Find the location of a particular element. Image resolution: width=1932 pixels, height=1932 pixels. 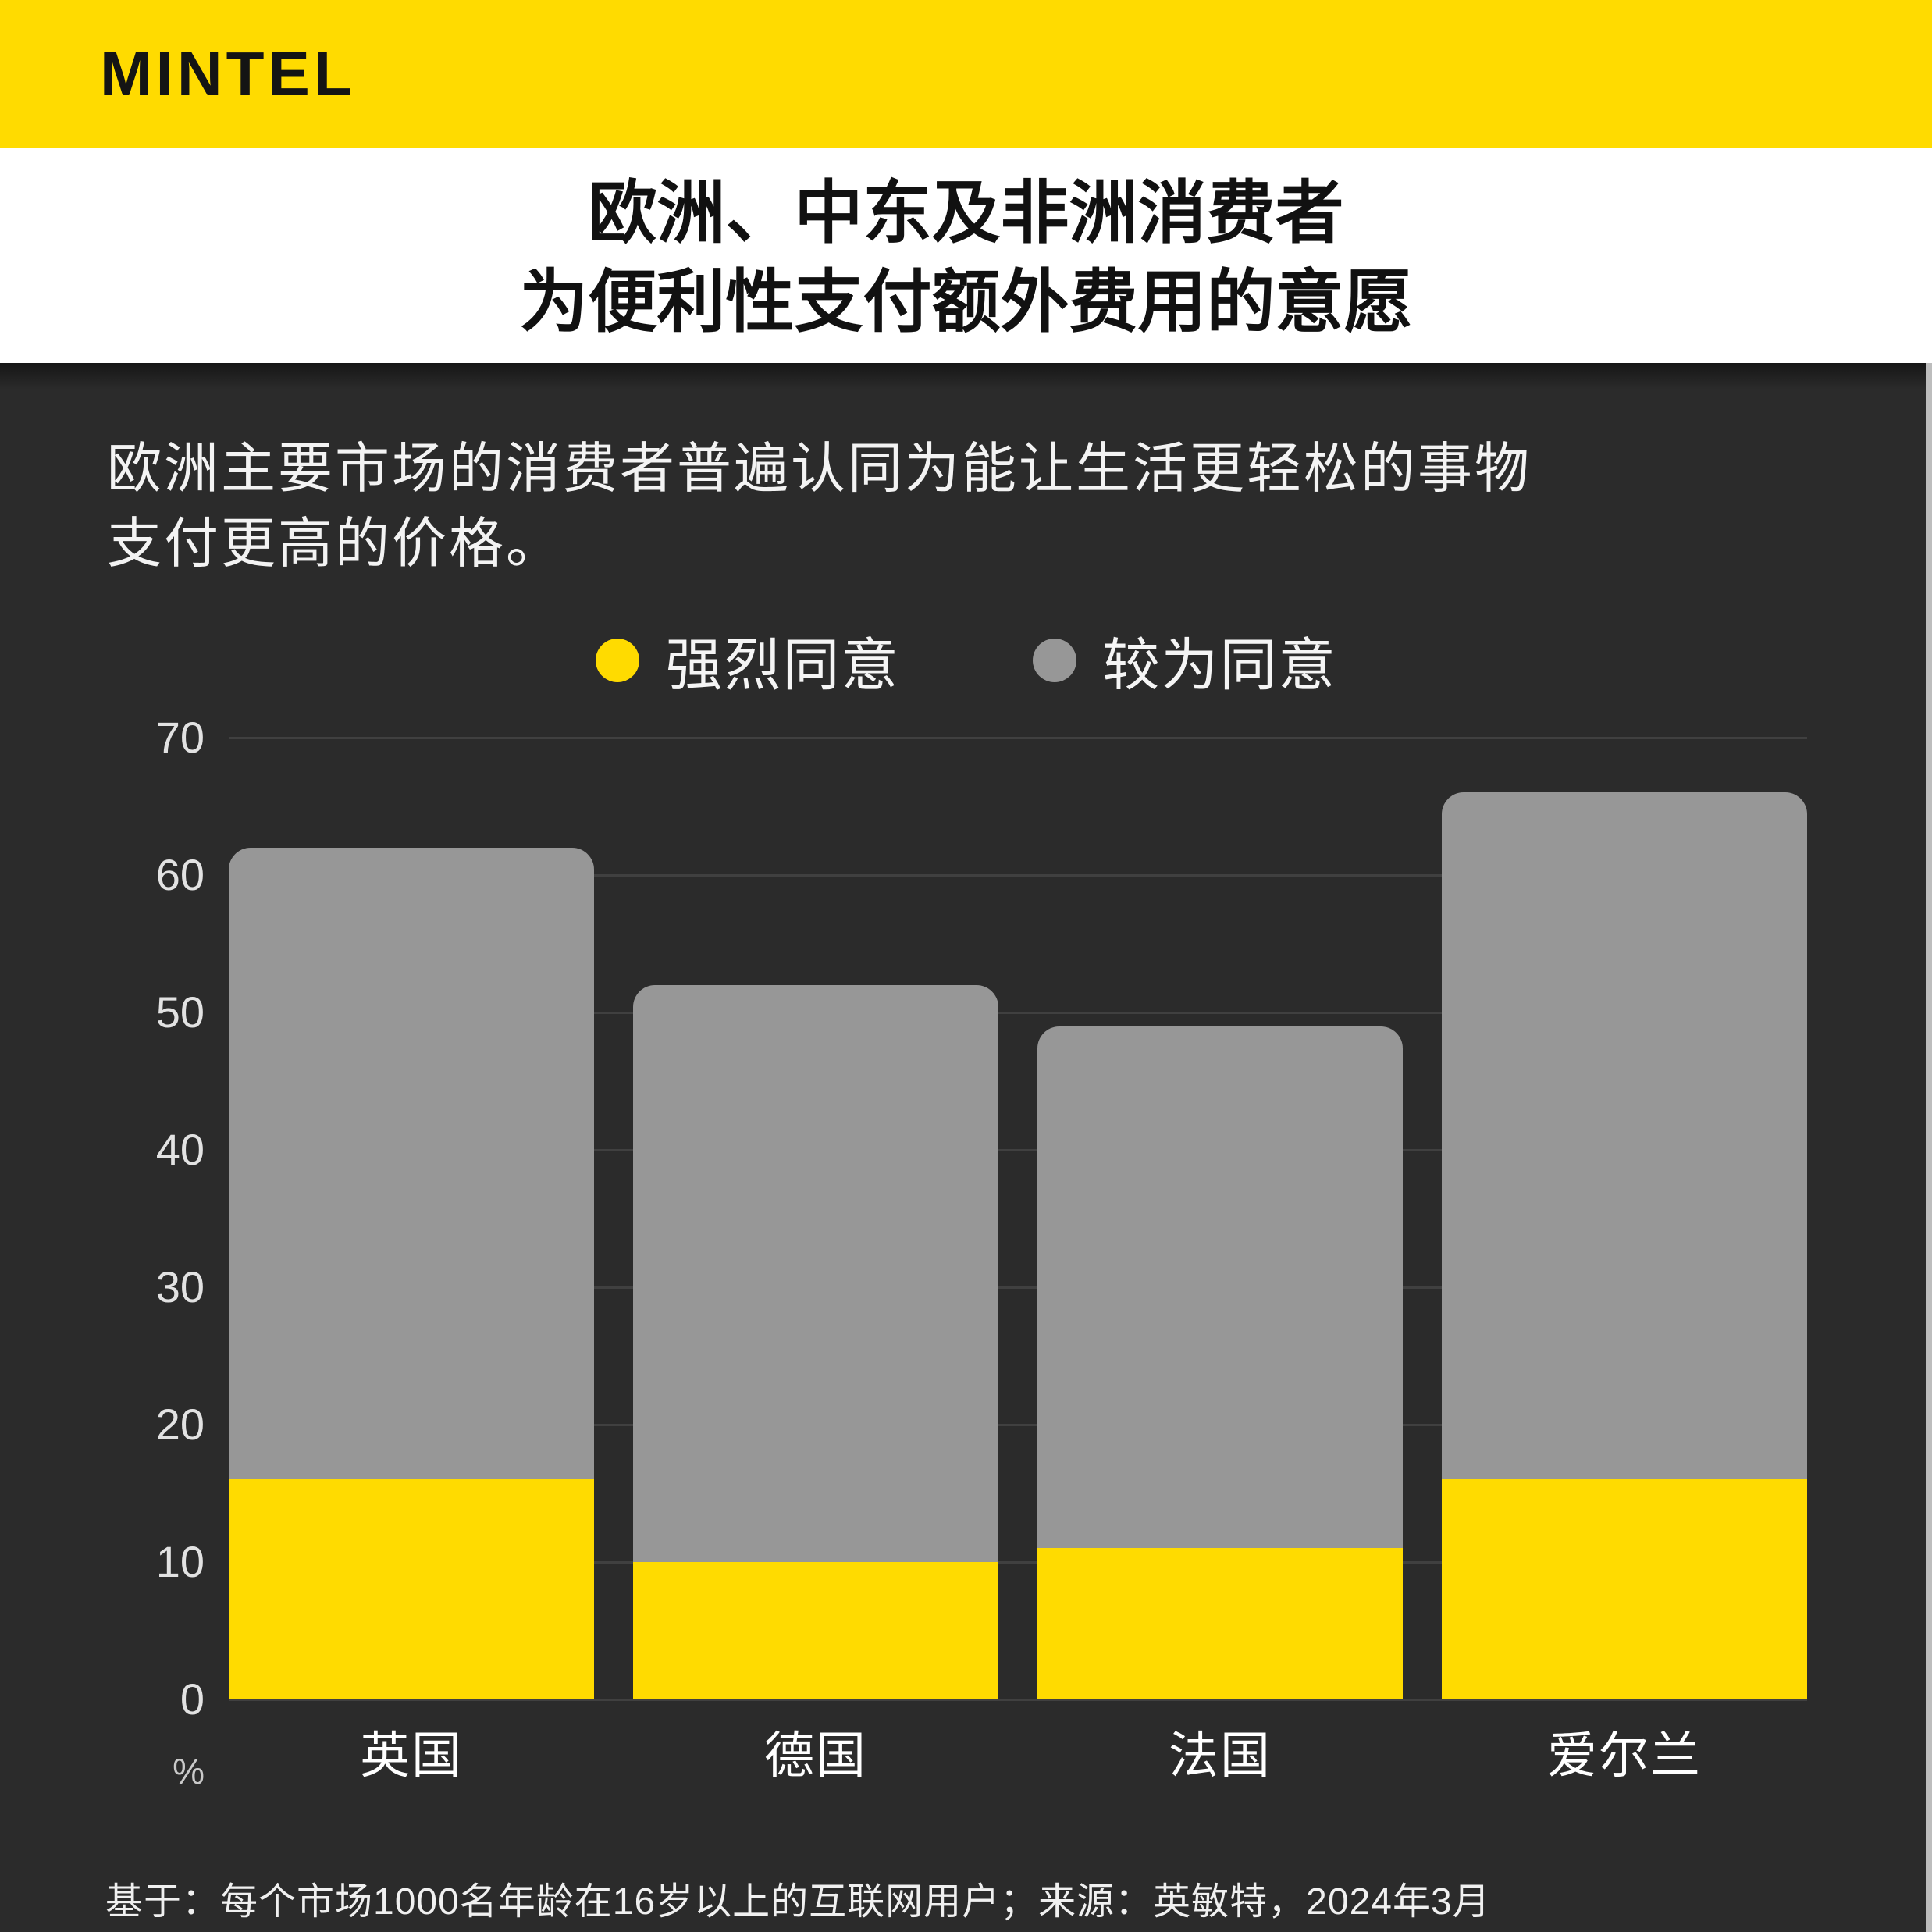

legend-item-somewhat-agree: 较为同意 is located at coordinates (1184, 660).